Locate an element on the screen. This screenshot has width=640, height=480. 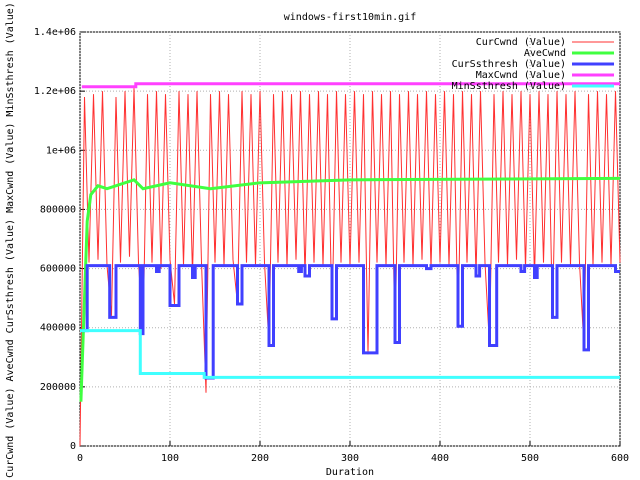
x-tick-label: 0 is located at coordinates (80, 458).